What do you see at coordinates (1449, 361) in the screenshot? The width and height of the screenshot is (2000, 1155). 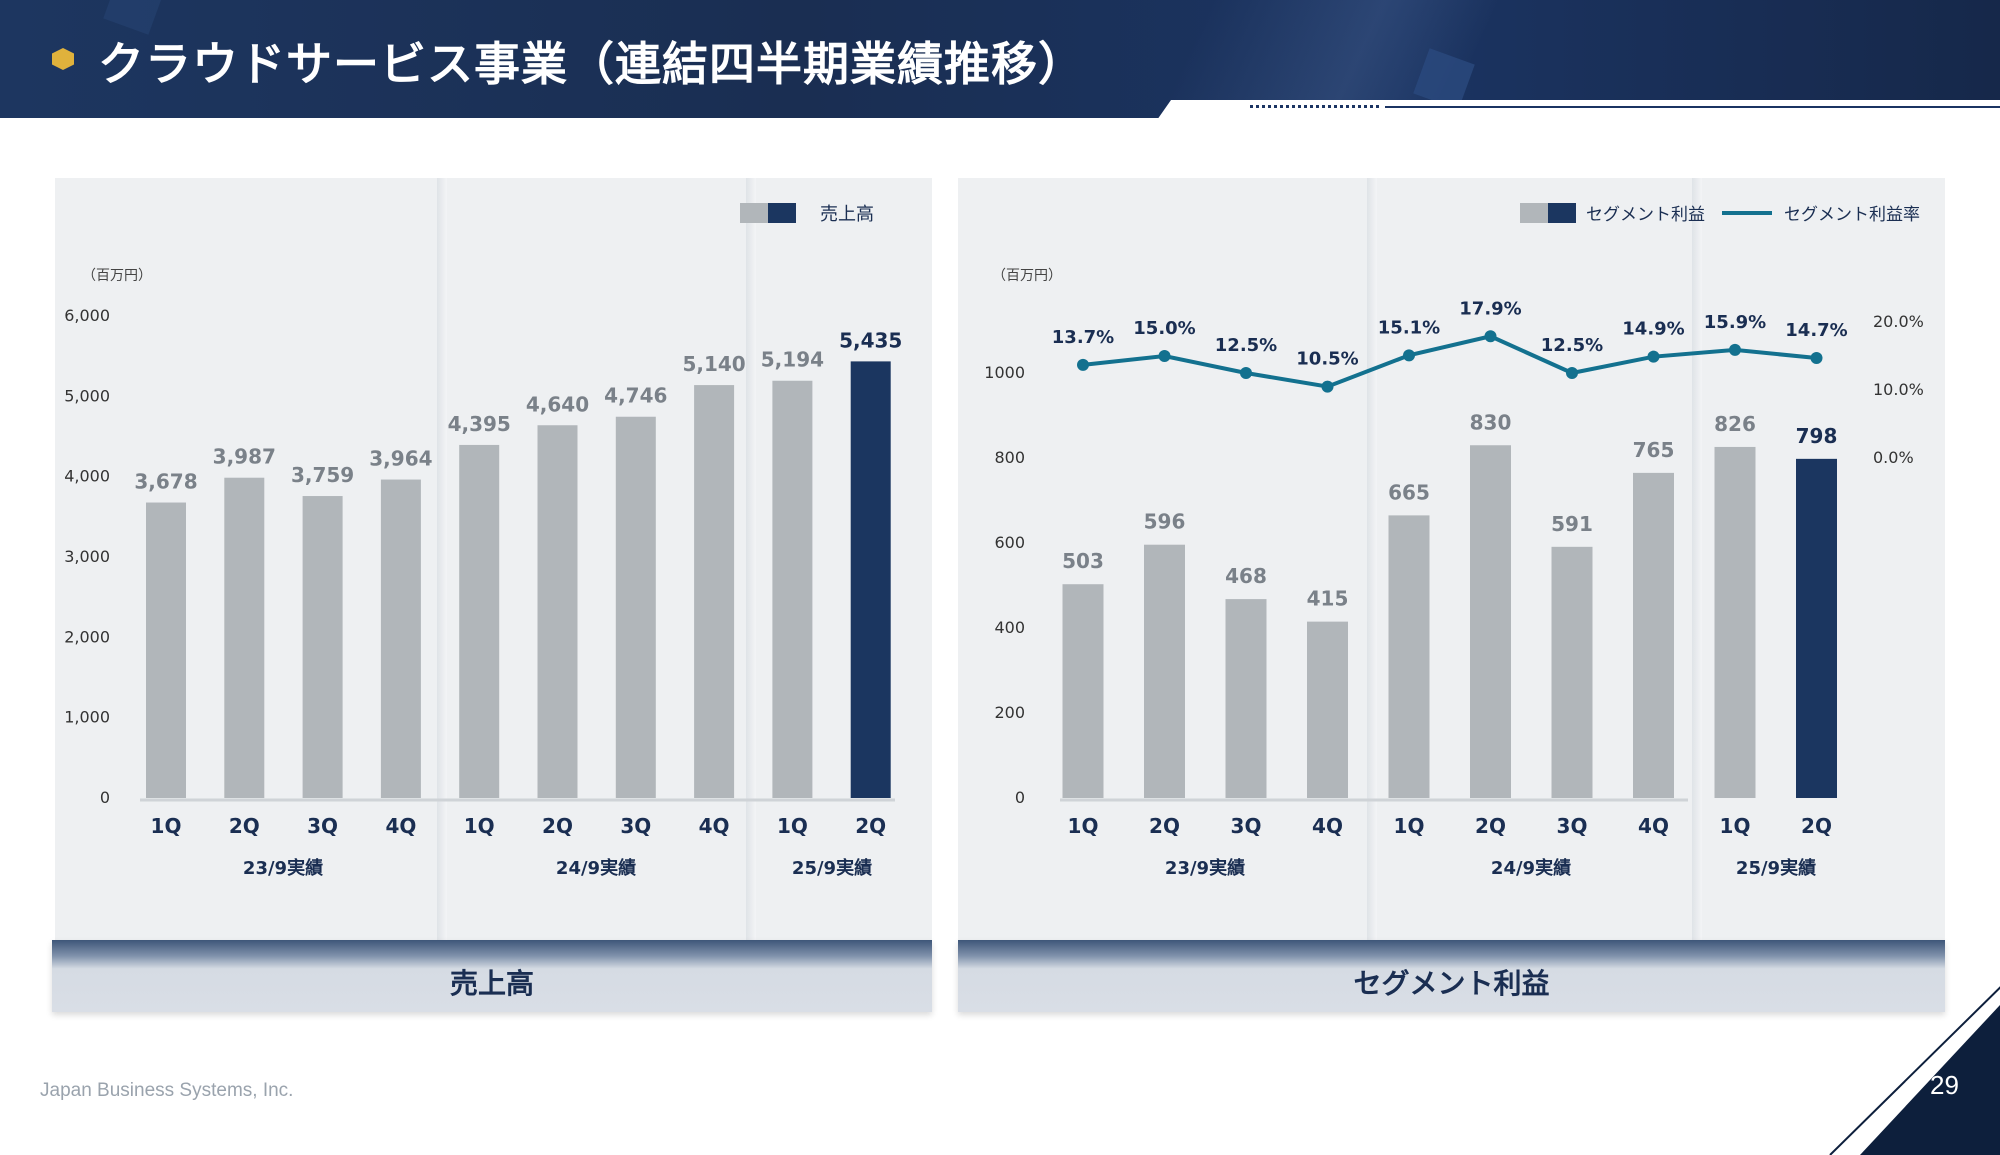 I see `margin-line` at bounding box center [1449, 361].